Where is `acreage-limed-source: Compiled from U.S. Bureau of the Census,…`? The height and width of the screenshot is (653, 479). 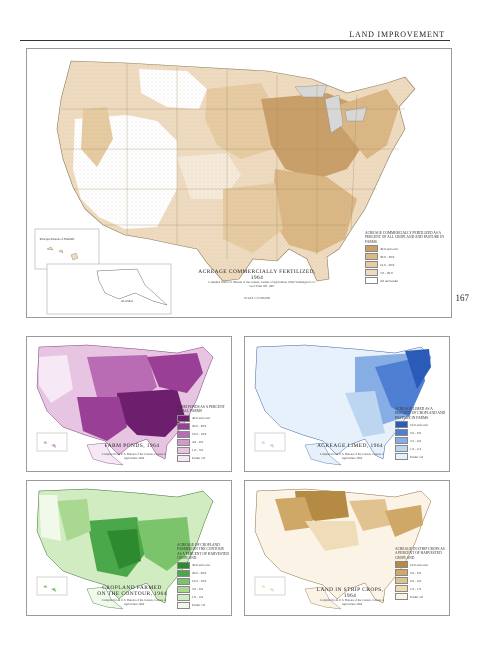 acreage-limed-source: Compiled from U.S. Bureau of the Census,… is located at coordinates (352, 456).